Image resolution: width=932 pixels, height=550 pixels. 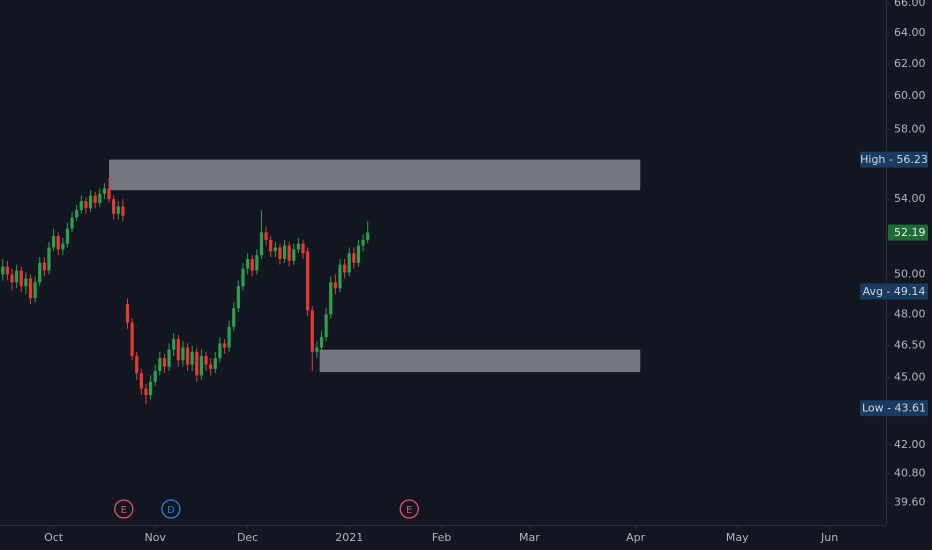 I want to click on x-tick-label: 2021, so click(x=349, y=537).